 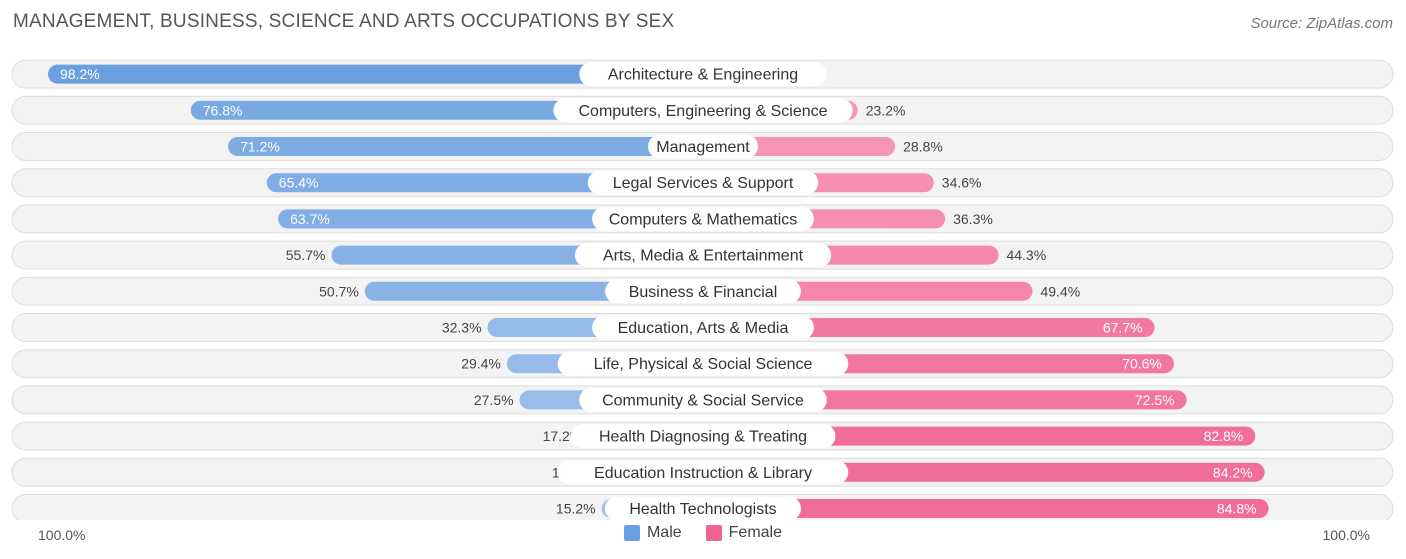 What do you see at coordinates (886, 110) in the screenshot?
I see `value-label-female: 23.2%` at bounding box center [886, 110].